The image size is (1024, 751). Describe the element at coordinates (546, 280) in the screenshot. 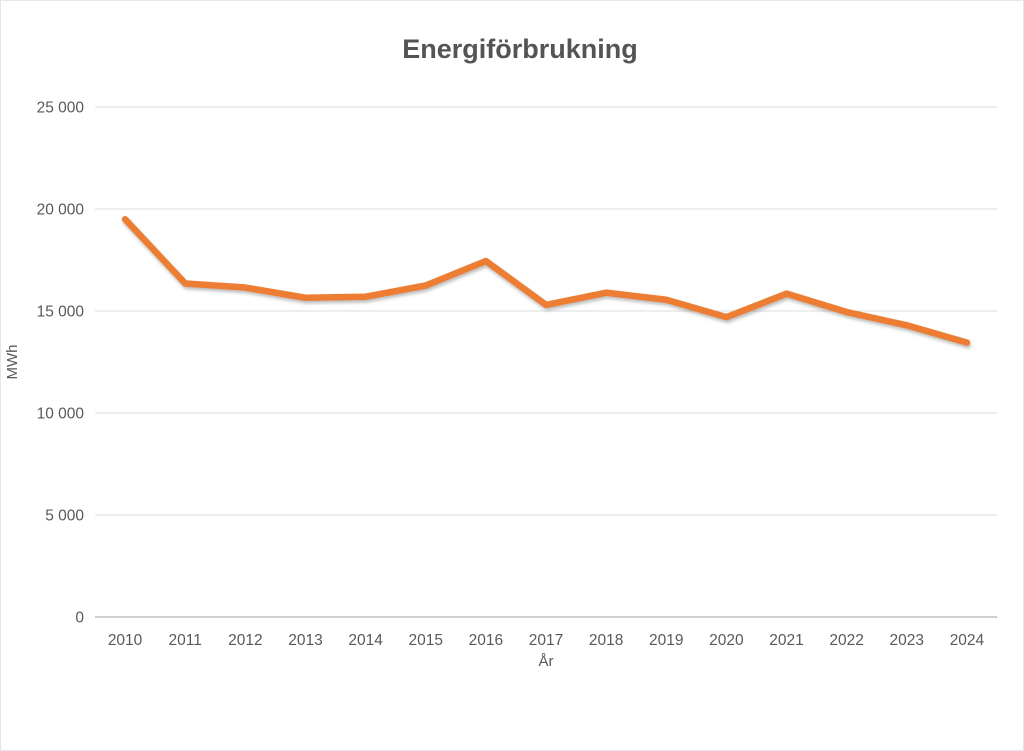

I see `energy-consumption-line` at that location.